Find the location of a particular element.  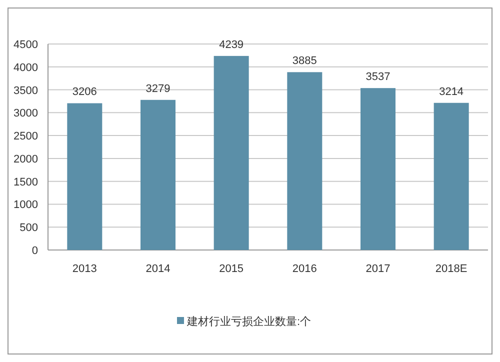

data-label: 3885 is located at coordinates (304, 61).